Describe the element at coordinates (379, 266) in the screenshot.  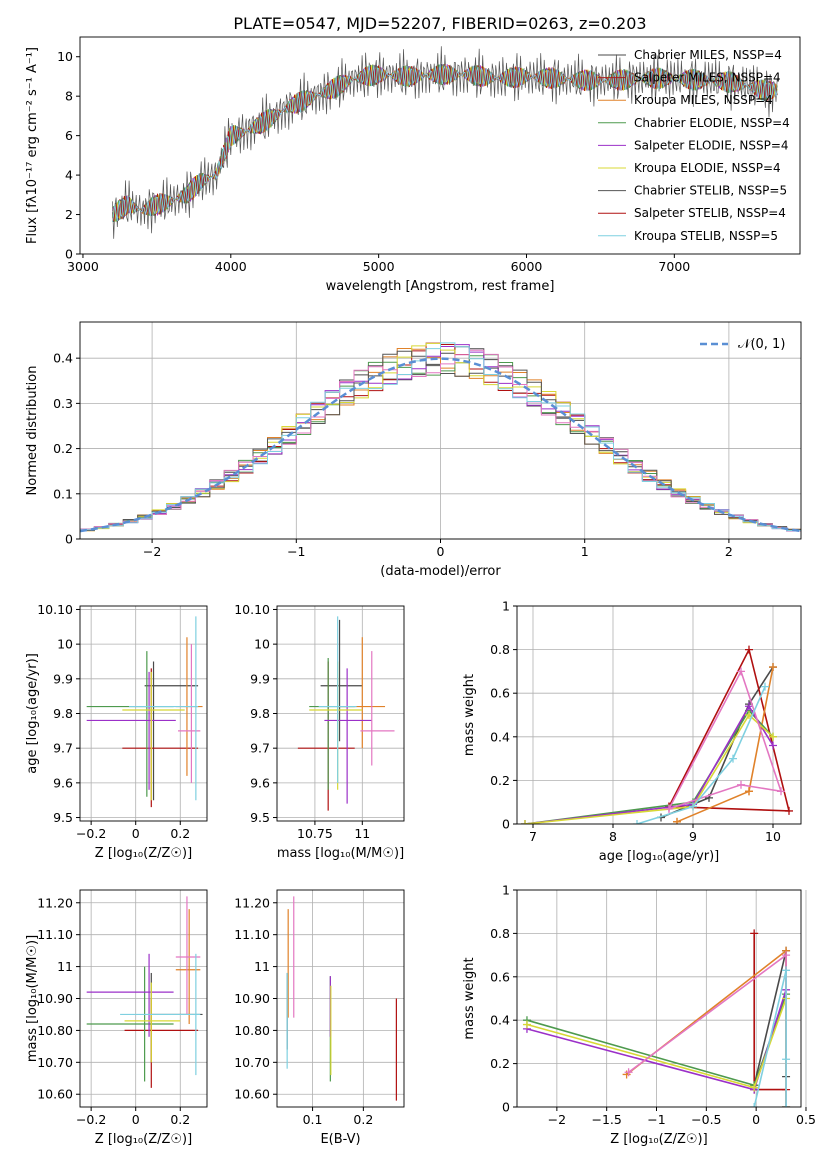
I see `x-tick-label: 5000` at that location.